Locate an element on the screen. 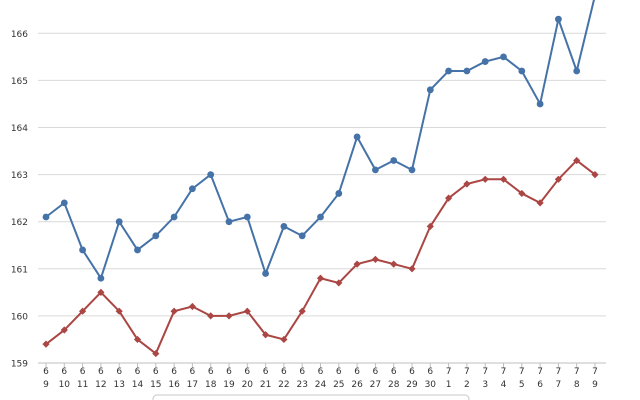  x-tick-day: 27 is located at coordinates (375, 385).